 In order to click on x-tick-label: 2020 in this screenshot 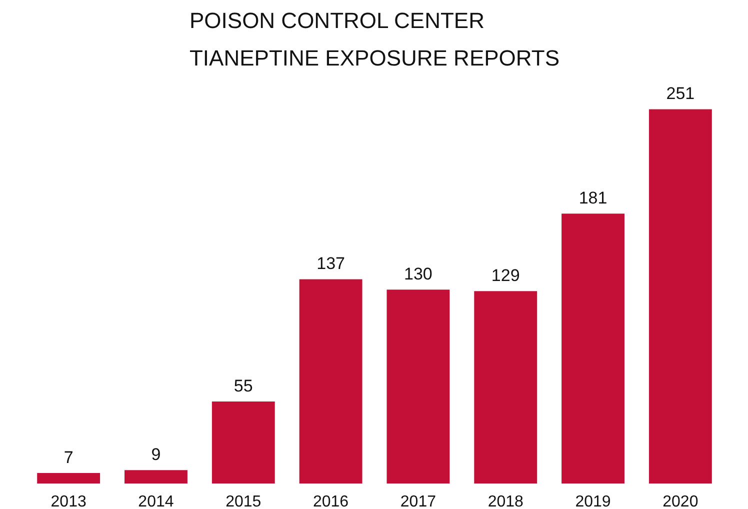, I will do `click(680, 501)`.